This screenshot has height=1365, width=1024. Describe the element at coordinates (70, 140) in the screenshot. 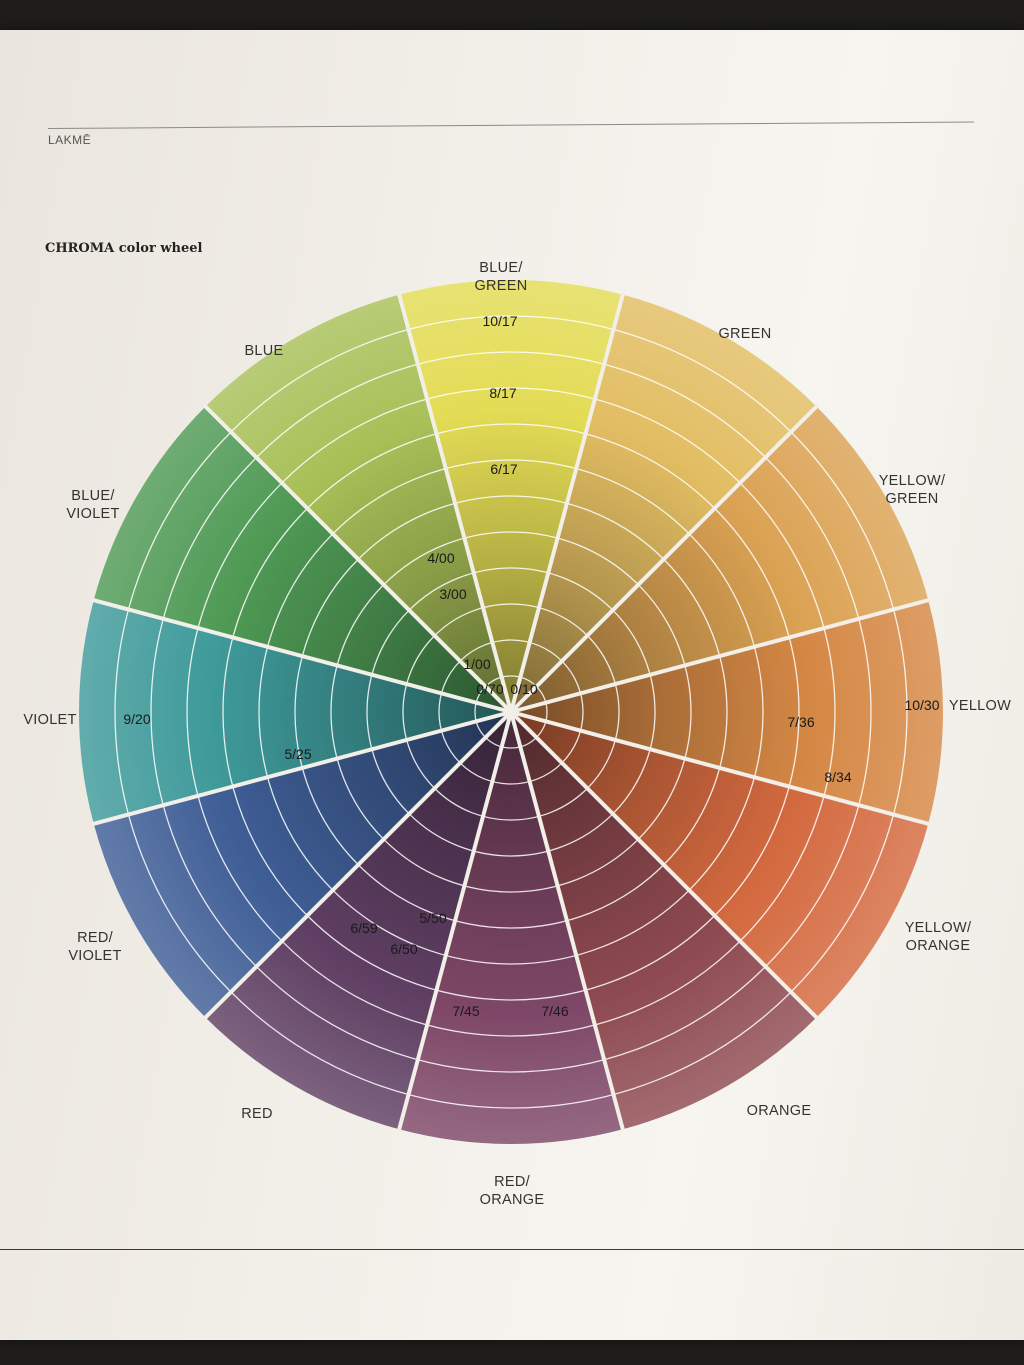

I see `brand-label: LAKMĒ` at that location.